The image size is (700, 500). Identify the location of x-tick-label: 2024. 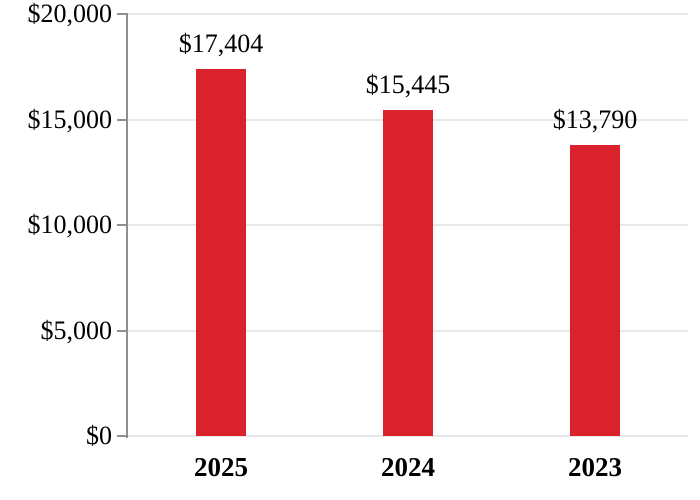
(408, 467).